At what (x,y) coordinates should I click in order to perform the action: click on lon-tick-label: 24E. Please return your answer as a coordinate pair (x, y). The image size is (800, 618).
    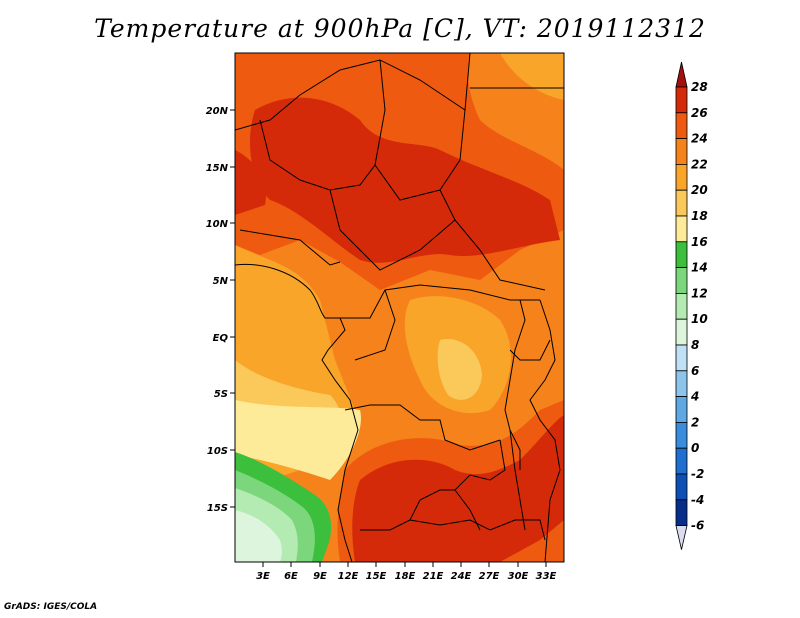
    Looking at the image, I should click on (461, 576).